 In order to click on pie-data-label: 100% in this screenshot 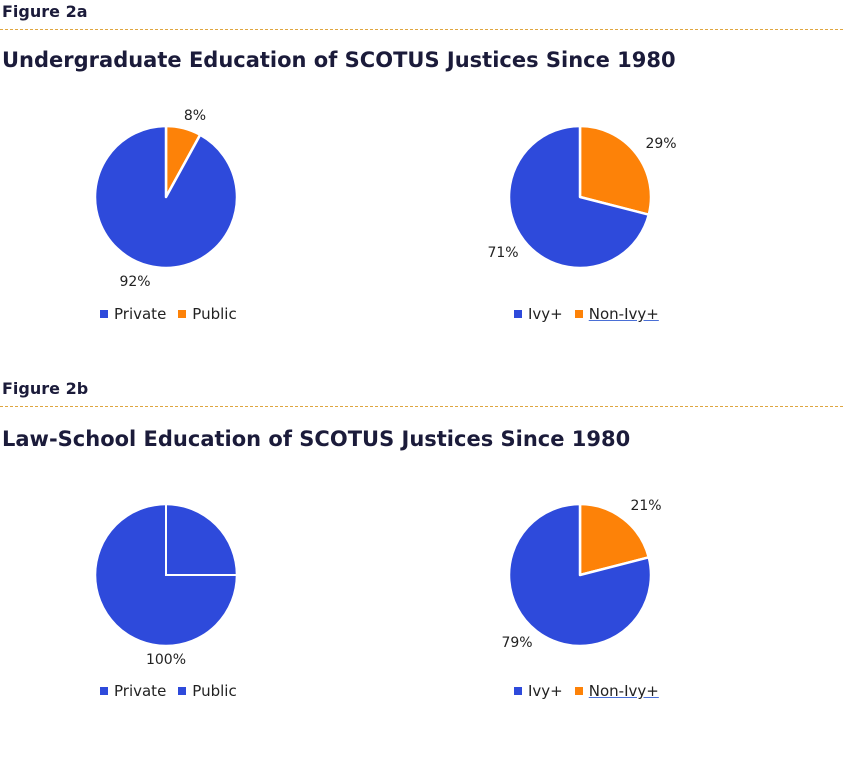, I will do `click(166, 660)`.